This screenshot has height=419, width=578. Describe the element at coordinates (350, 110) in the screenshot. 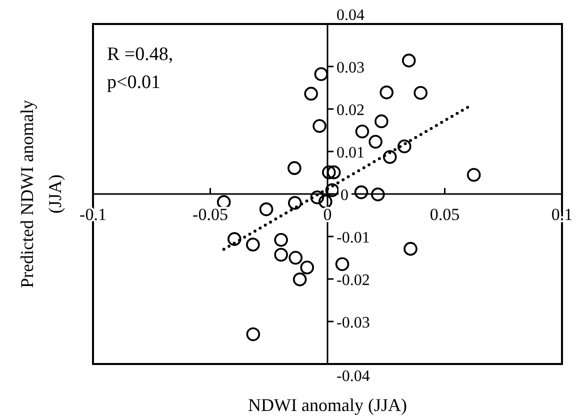

I see `y-tick-label: 0.02` at that location.